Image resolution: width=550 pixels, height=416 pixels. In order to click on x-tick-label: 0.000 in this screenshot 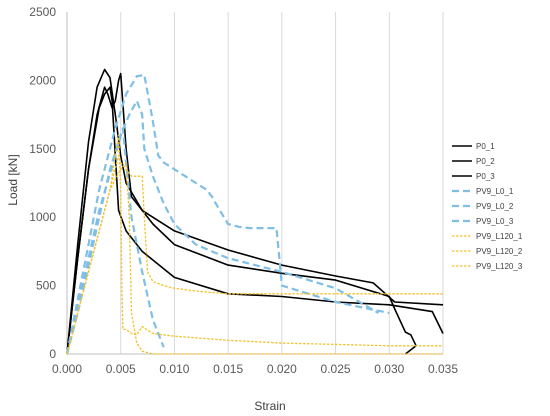, I will do `click(67, 369)`.